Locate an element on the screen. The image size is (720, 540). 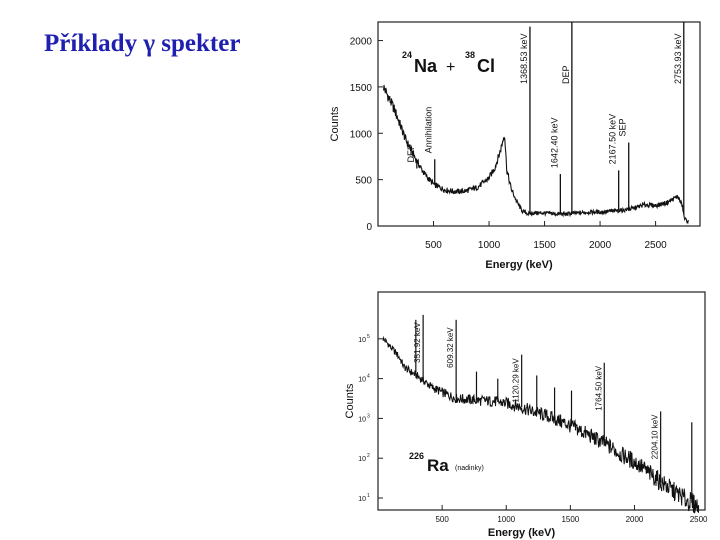
chart2-peak-label: 2204.10 keV is located at coordinates (655, 437).